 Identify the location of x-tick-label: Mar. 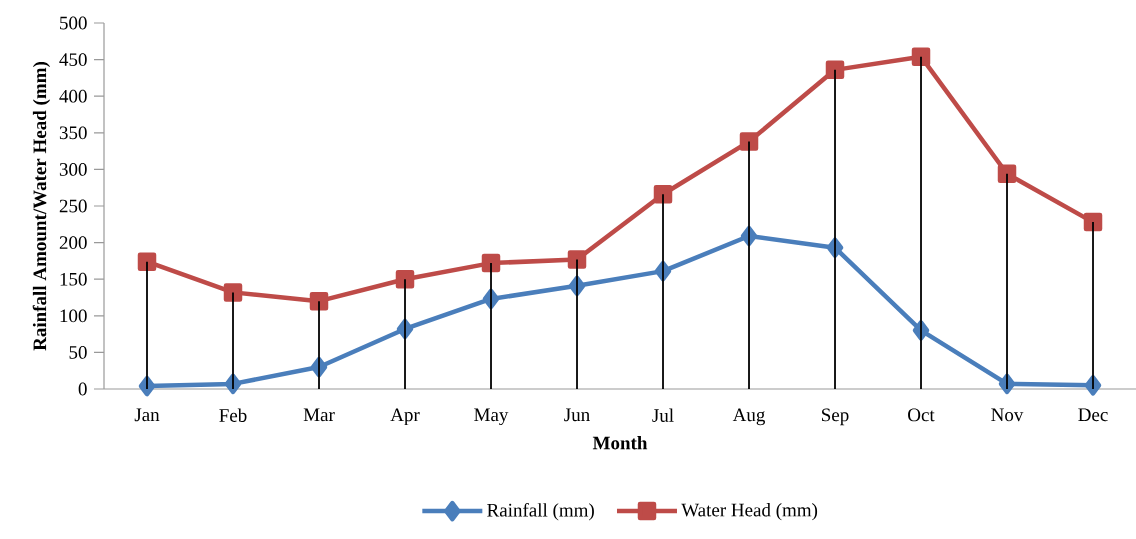
(319, 415).